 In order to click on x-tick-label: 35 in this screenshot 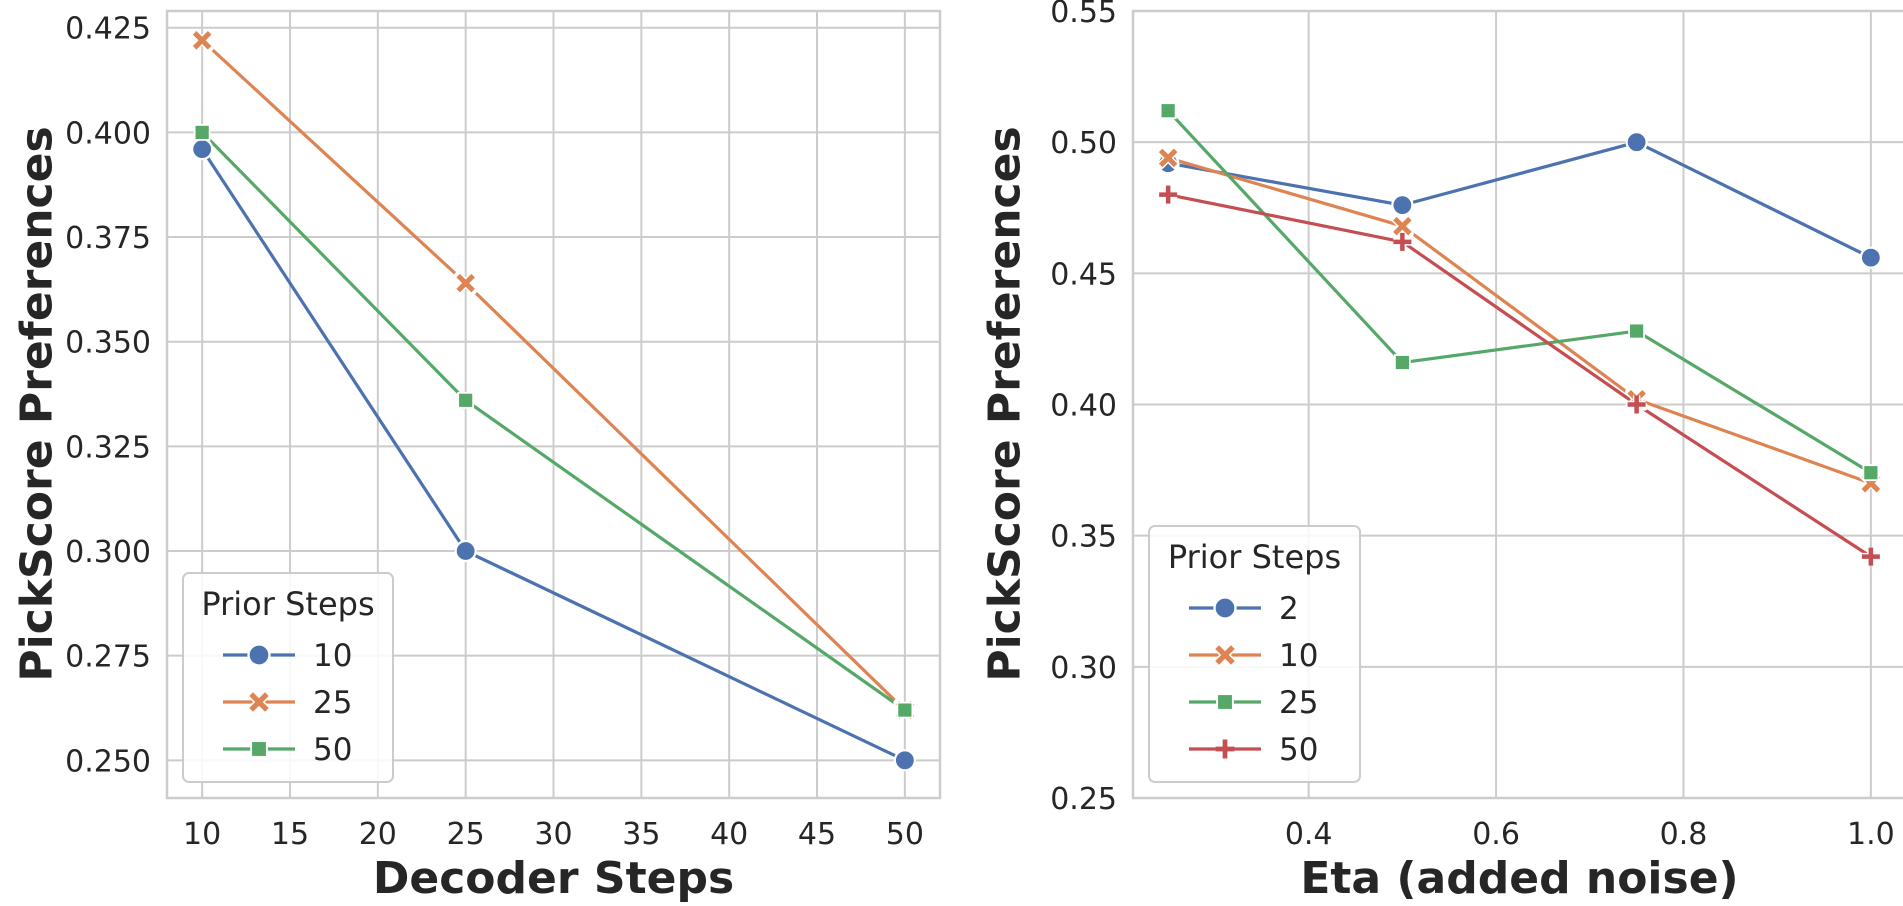, I will do `click(641, 834)`.